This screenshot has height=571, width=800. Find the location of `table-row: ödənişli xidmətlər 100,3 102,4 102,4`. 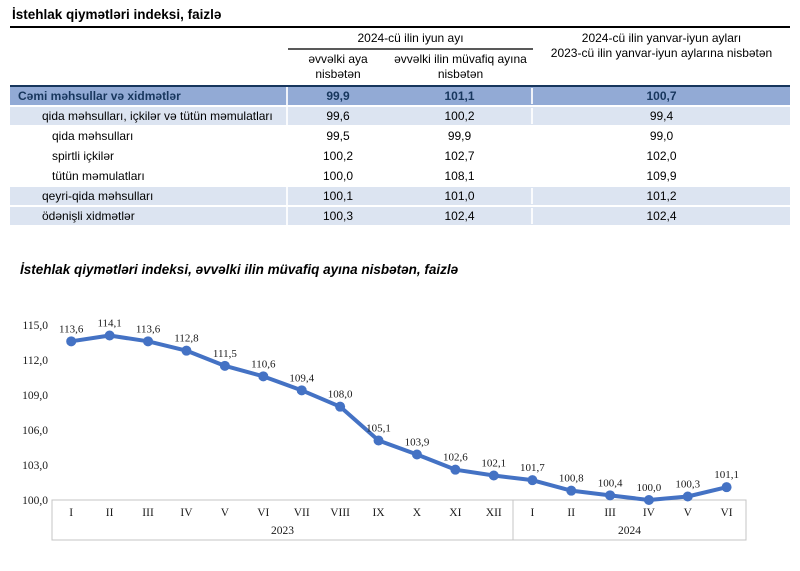

table-row: ödənişli xidmətlər 100,3 102,4 102,4 is located at coordinates (400, 217).